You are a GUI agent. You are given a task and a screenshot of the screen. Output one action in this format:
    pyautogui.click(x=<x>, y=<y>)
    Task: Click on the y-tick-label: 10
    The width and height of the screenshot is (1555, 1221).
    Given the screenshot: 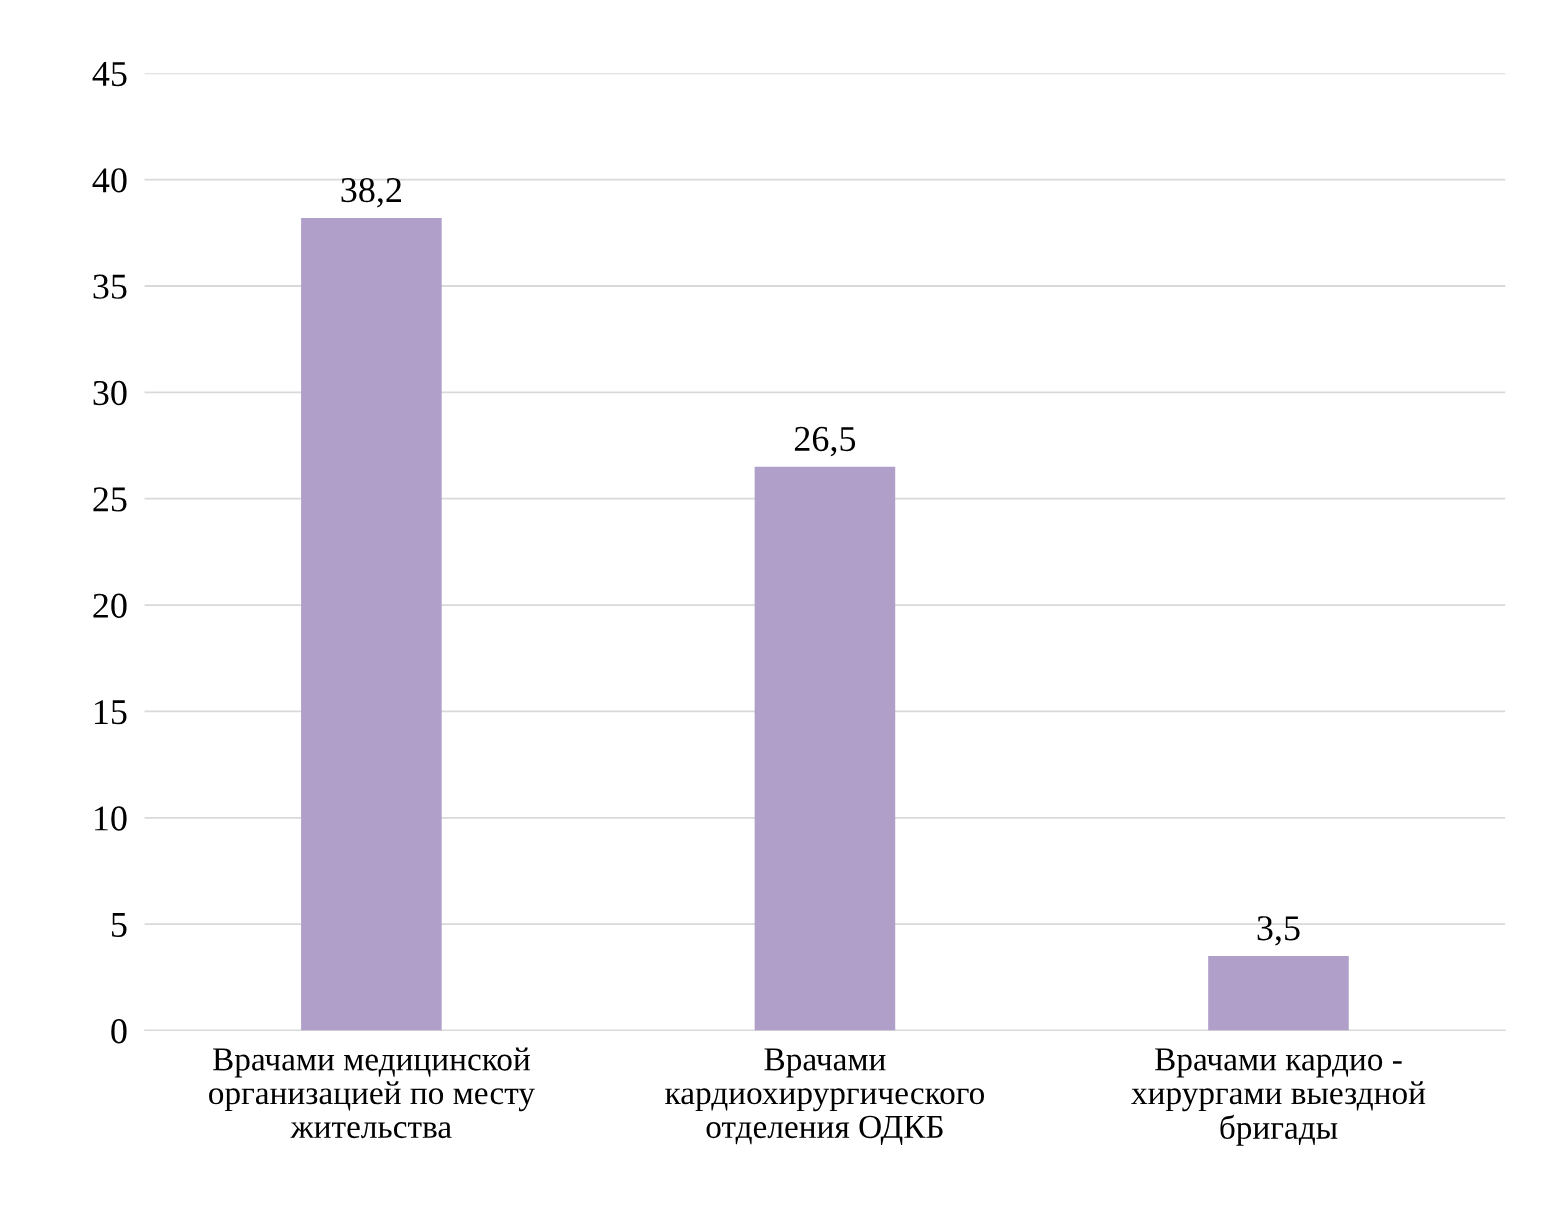 What is the action you would take?
    pyautogui.click(x=111, y=818)
    